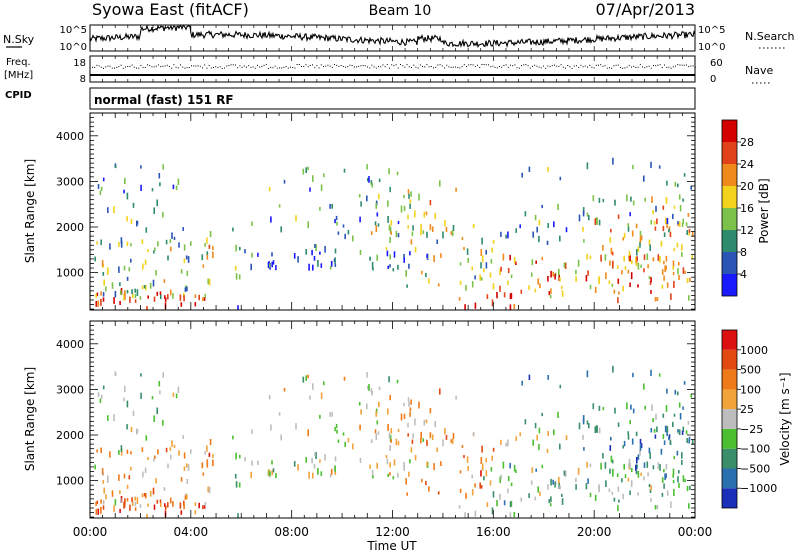  I want to click on freq-tick-top: 18, so click(79, 63).